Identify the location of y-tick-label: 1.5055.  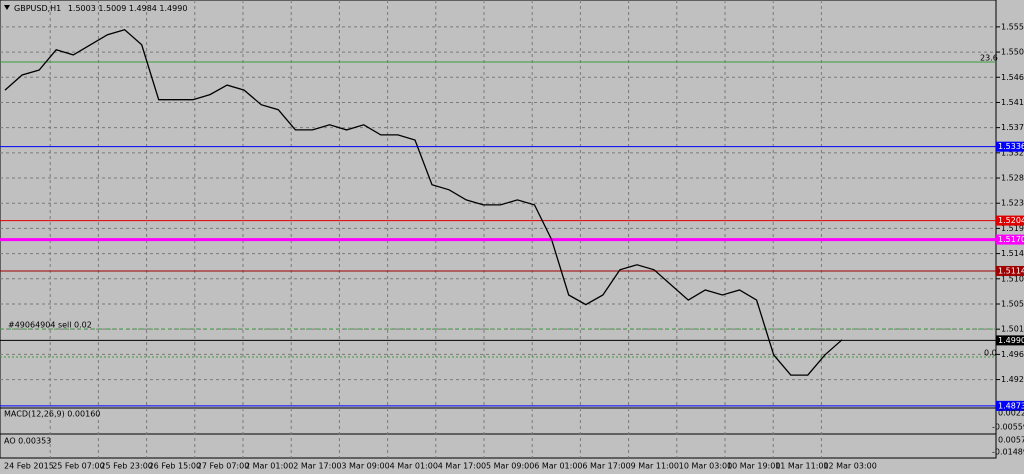
(1012, 303).